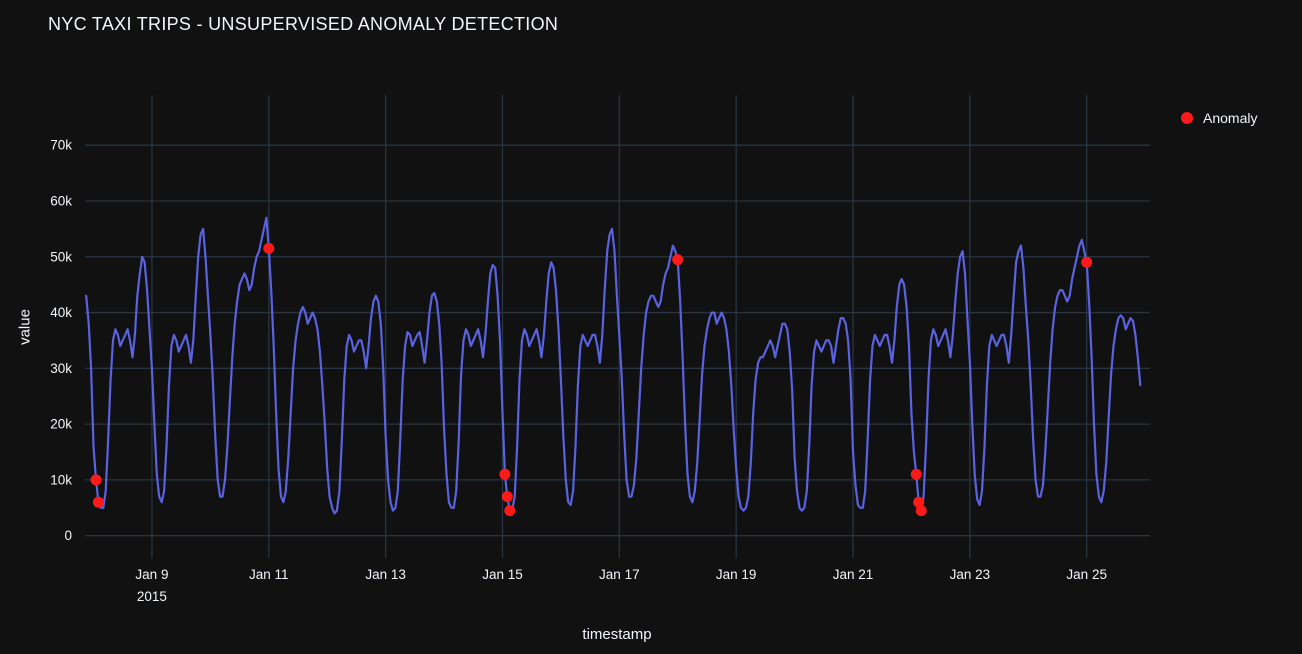 The width and height of the screenshot is (1302, 654). I want to click on y-tick-label: 20k, so click(61, 424).